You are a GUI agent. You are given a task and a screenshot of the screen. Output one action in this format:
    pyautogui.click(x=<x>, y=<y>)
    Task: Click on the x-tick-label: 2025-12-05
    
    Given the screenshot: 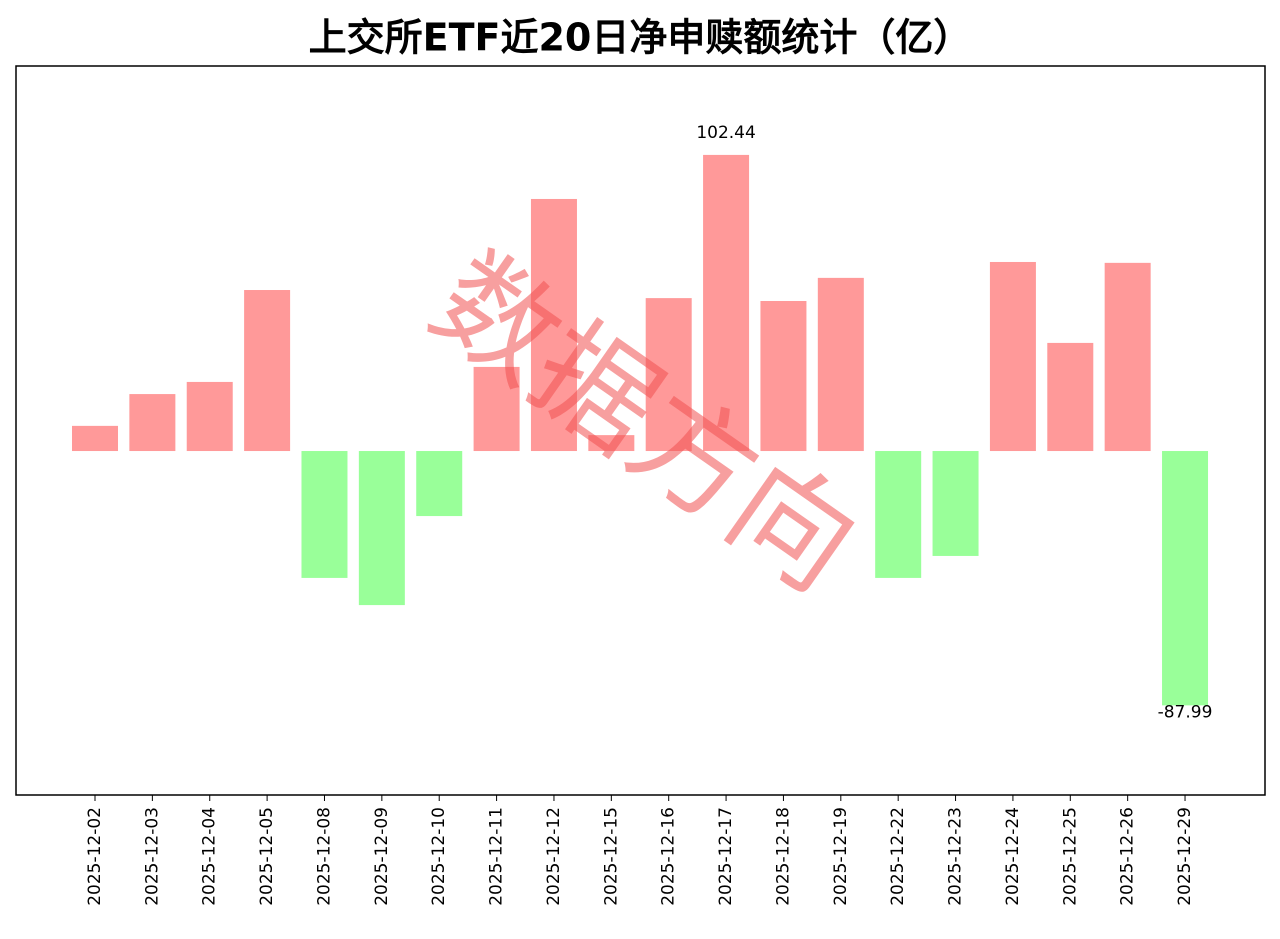 What is the action you would take?
    pyautogui.click(x=267, y=856)
    